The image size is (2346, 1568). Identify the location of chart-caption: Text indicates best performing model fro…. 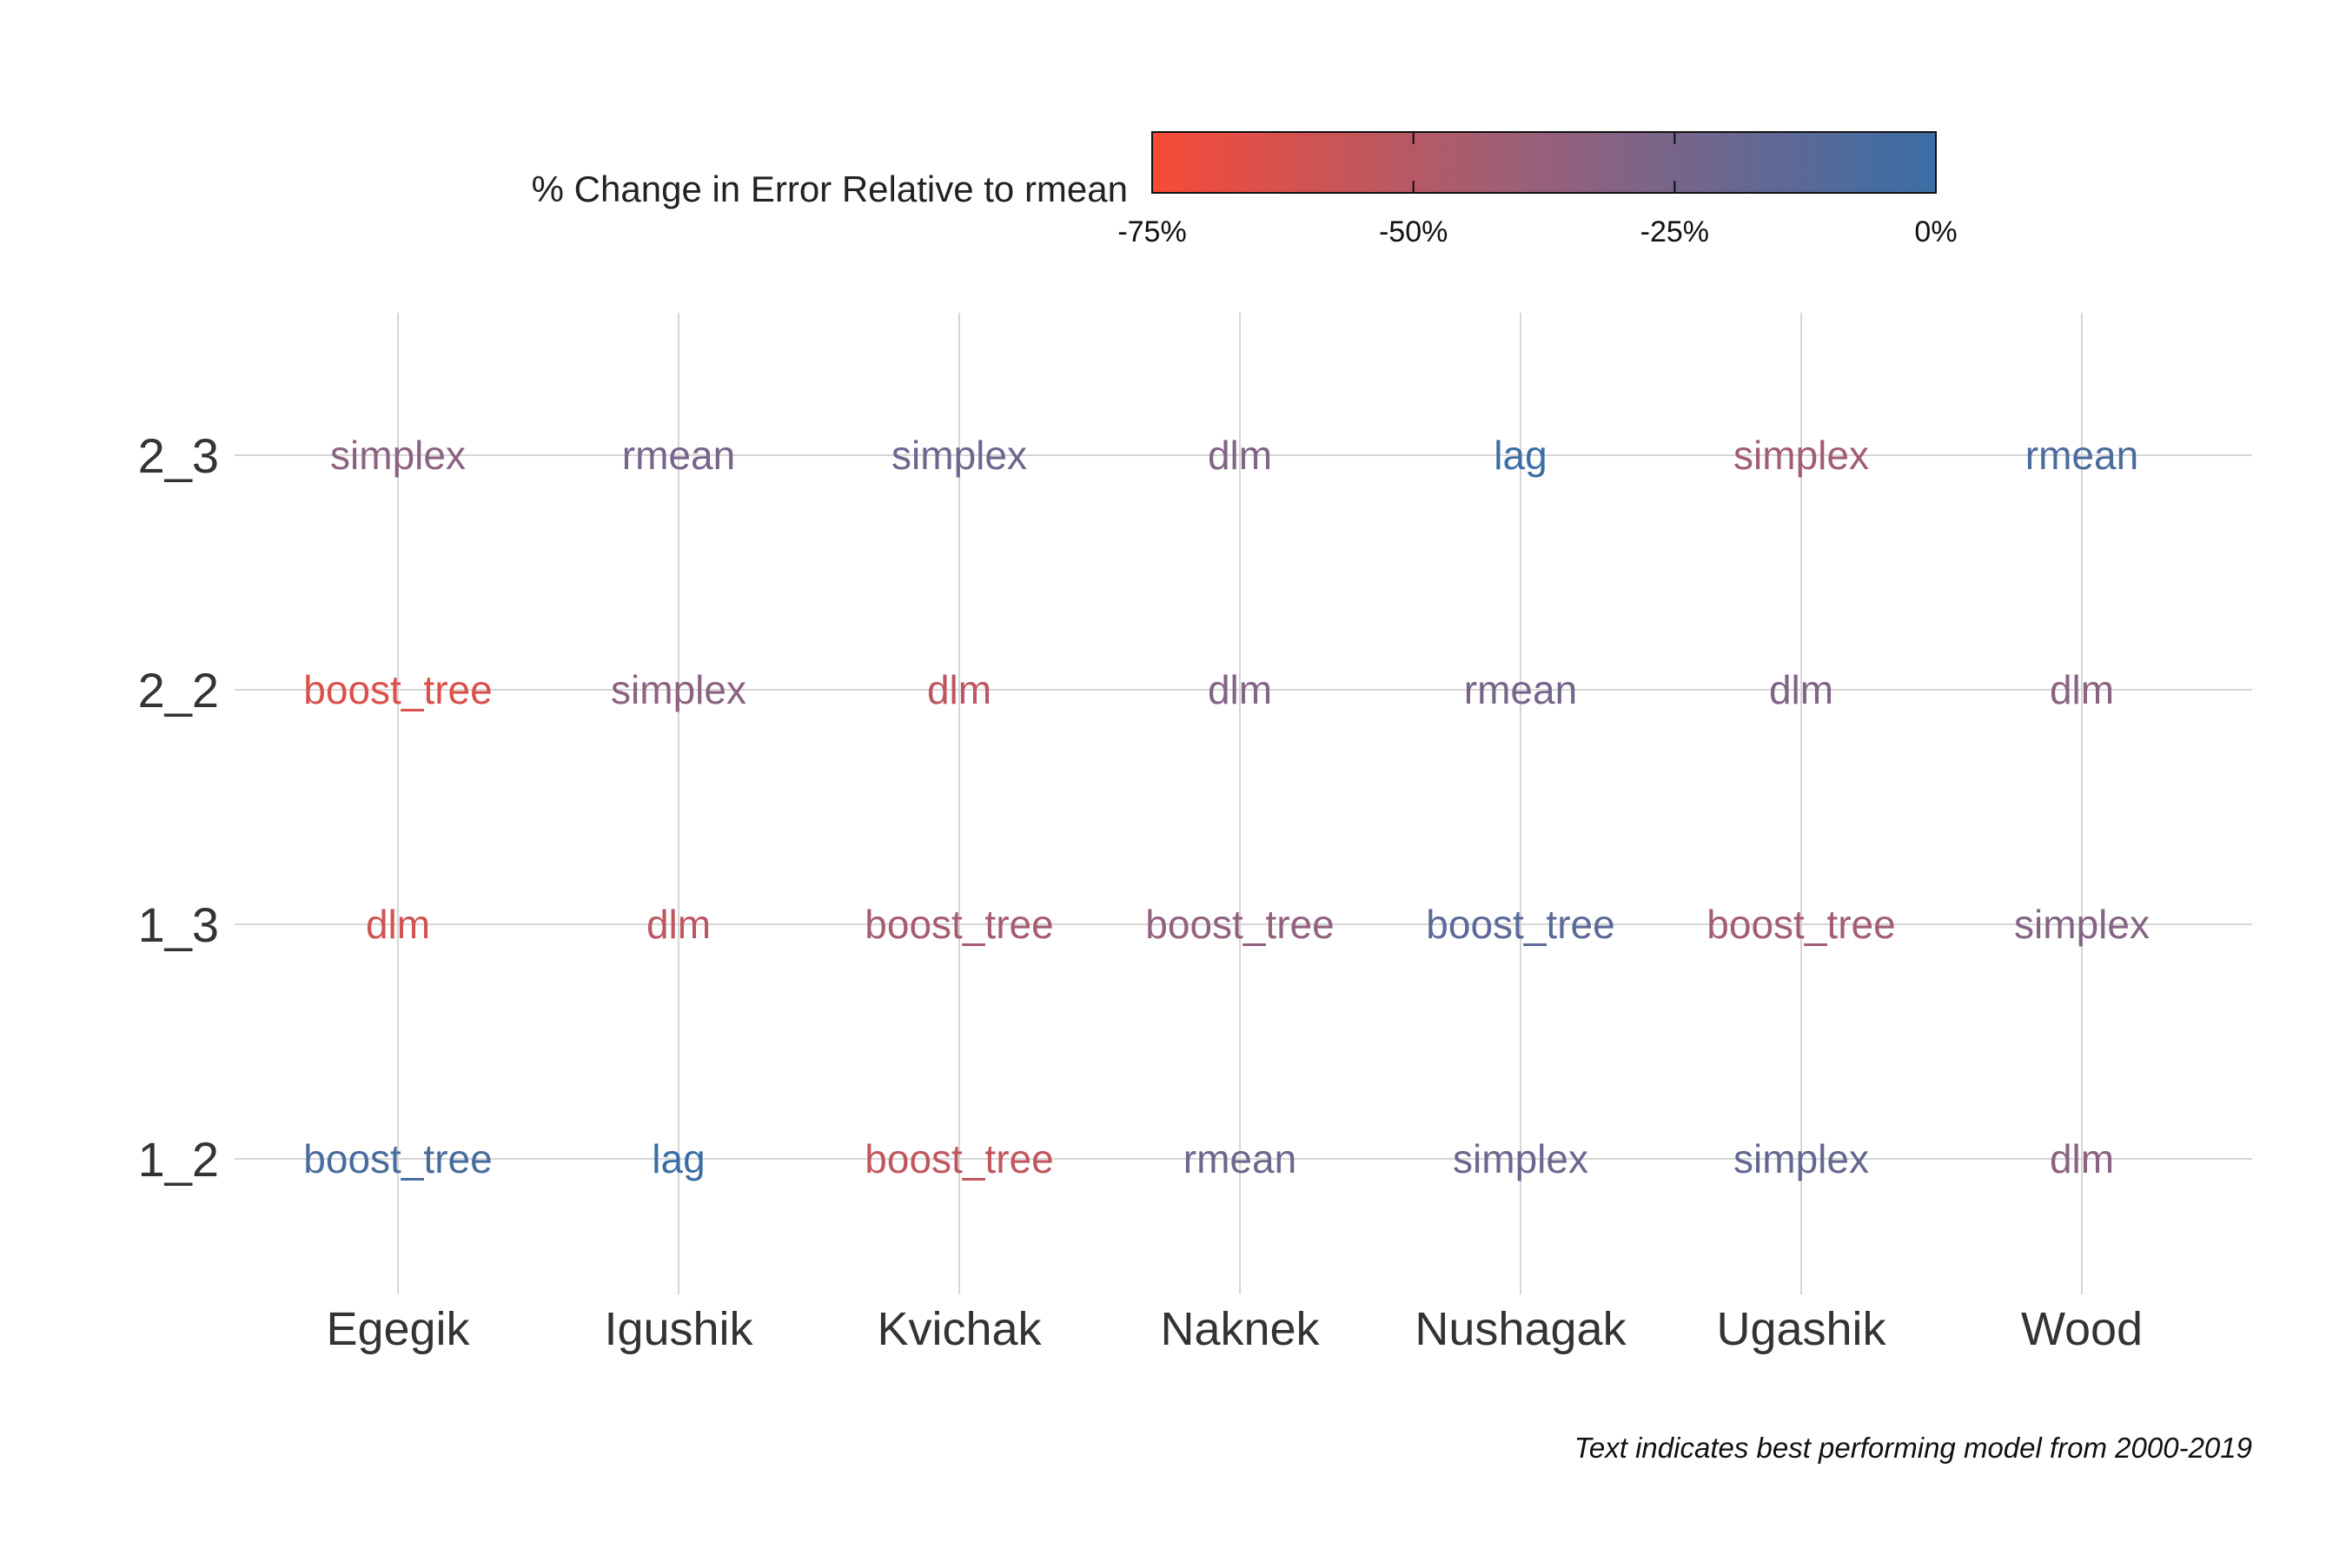
(1913, 1448).